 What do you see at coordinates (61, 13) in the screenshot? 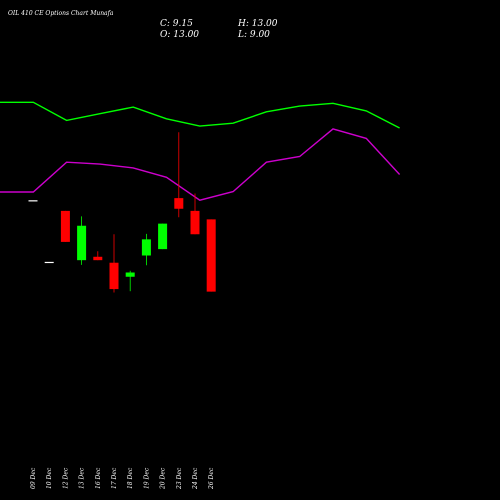
I see `chart-title: OIL 410 CE Options Chart Munafa` at bounding box center [61, 13].